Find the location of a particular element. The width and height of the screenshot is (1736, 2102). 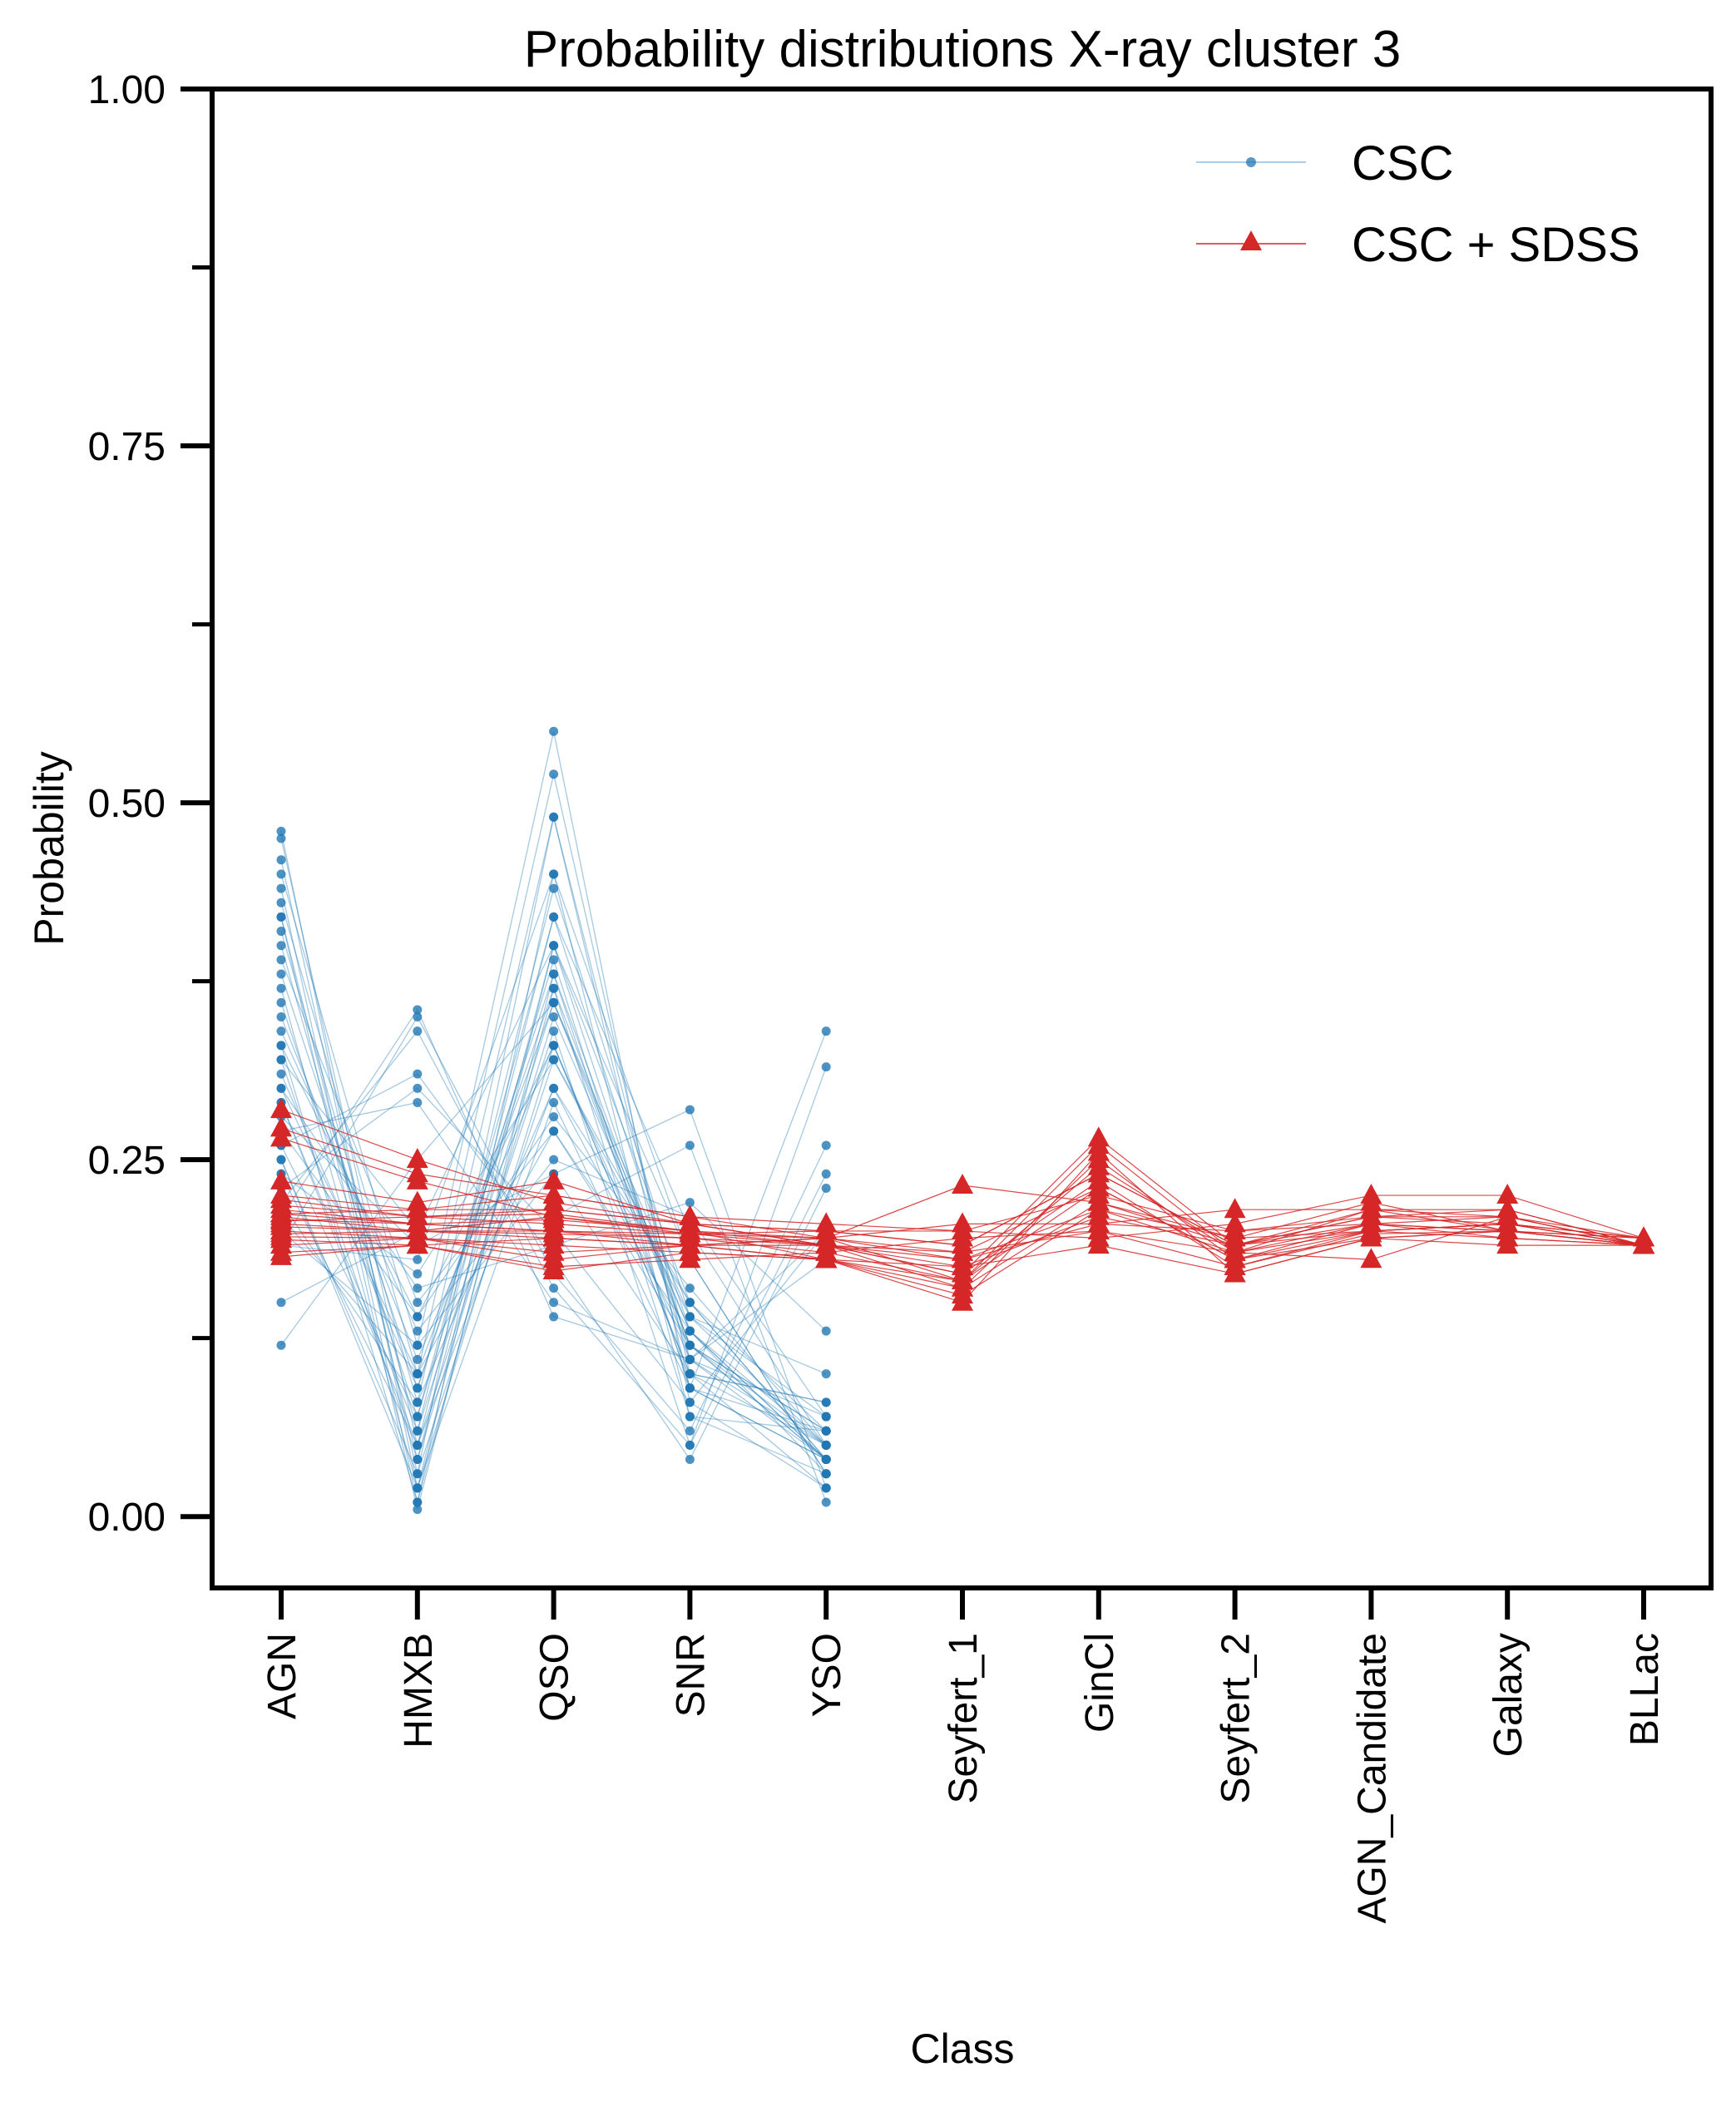

y-axis: 0.00 0.25 0.50 0.75 1.00 is located at coordinates (150, 804).